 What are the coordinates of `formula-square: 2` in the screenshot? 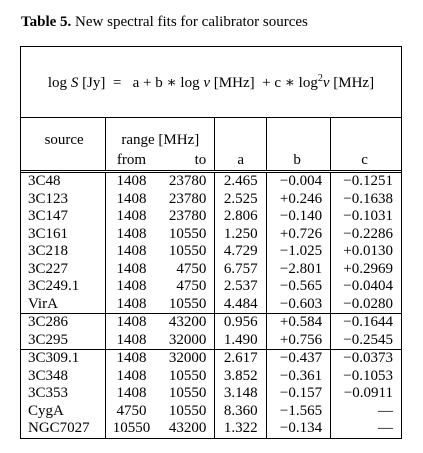 It's located at (320, 78).